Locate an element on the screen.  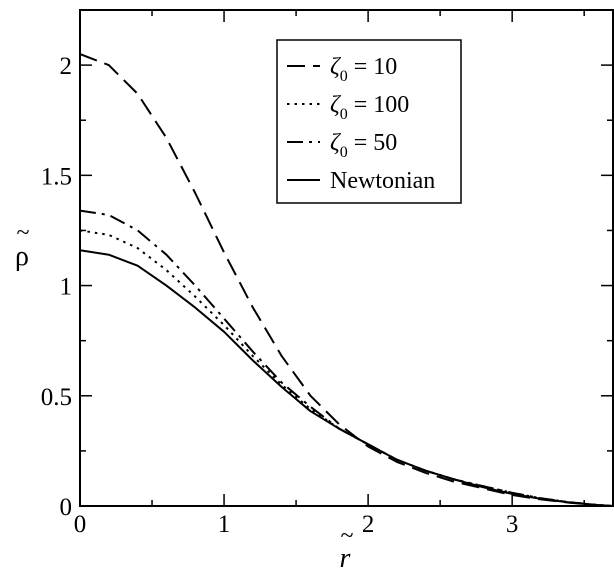
x-tick-label: 3 is located at coordinates (512, 524).